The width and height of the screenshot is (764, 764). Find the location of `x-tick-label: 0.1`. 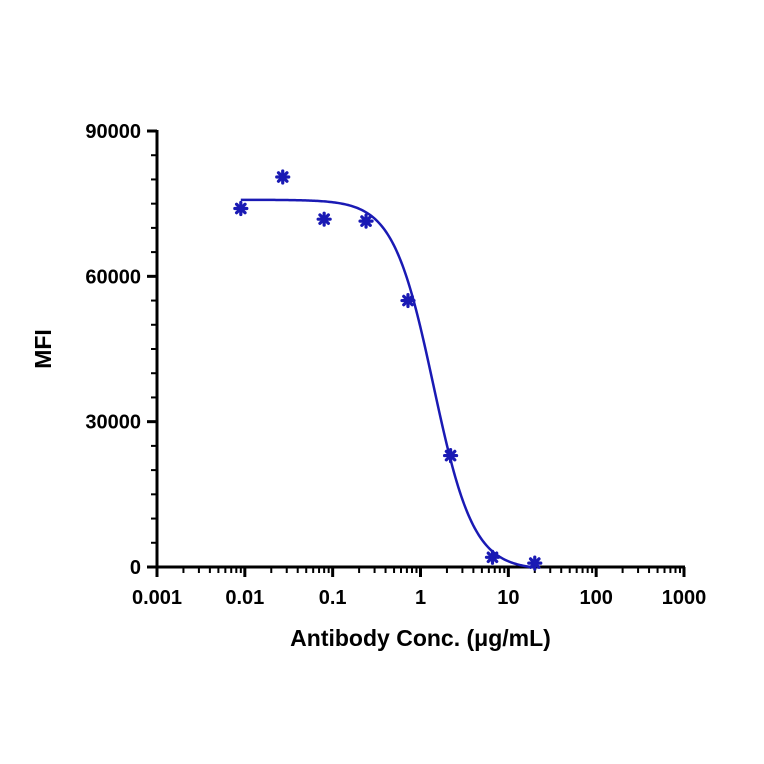

x-tick-label: 0.1 is located at coordinates (333, 598).